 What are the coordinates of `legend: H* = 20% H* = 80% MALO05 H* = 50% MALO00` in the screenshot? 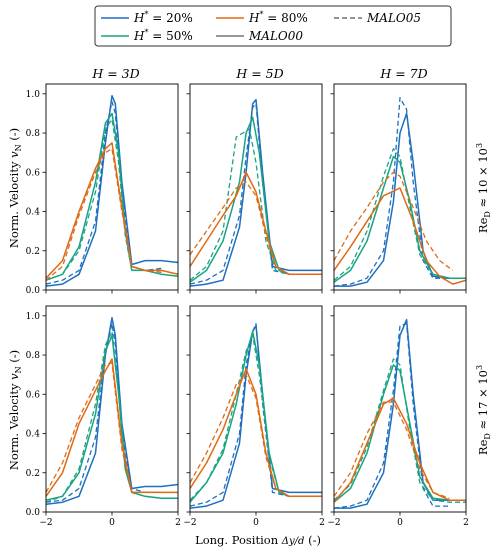 It's located at (273, 26).